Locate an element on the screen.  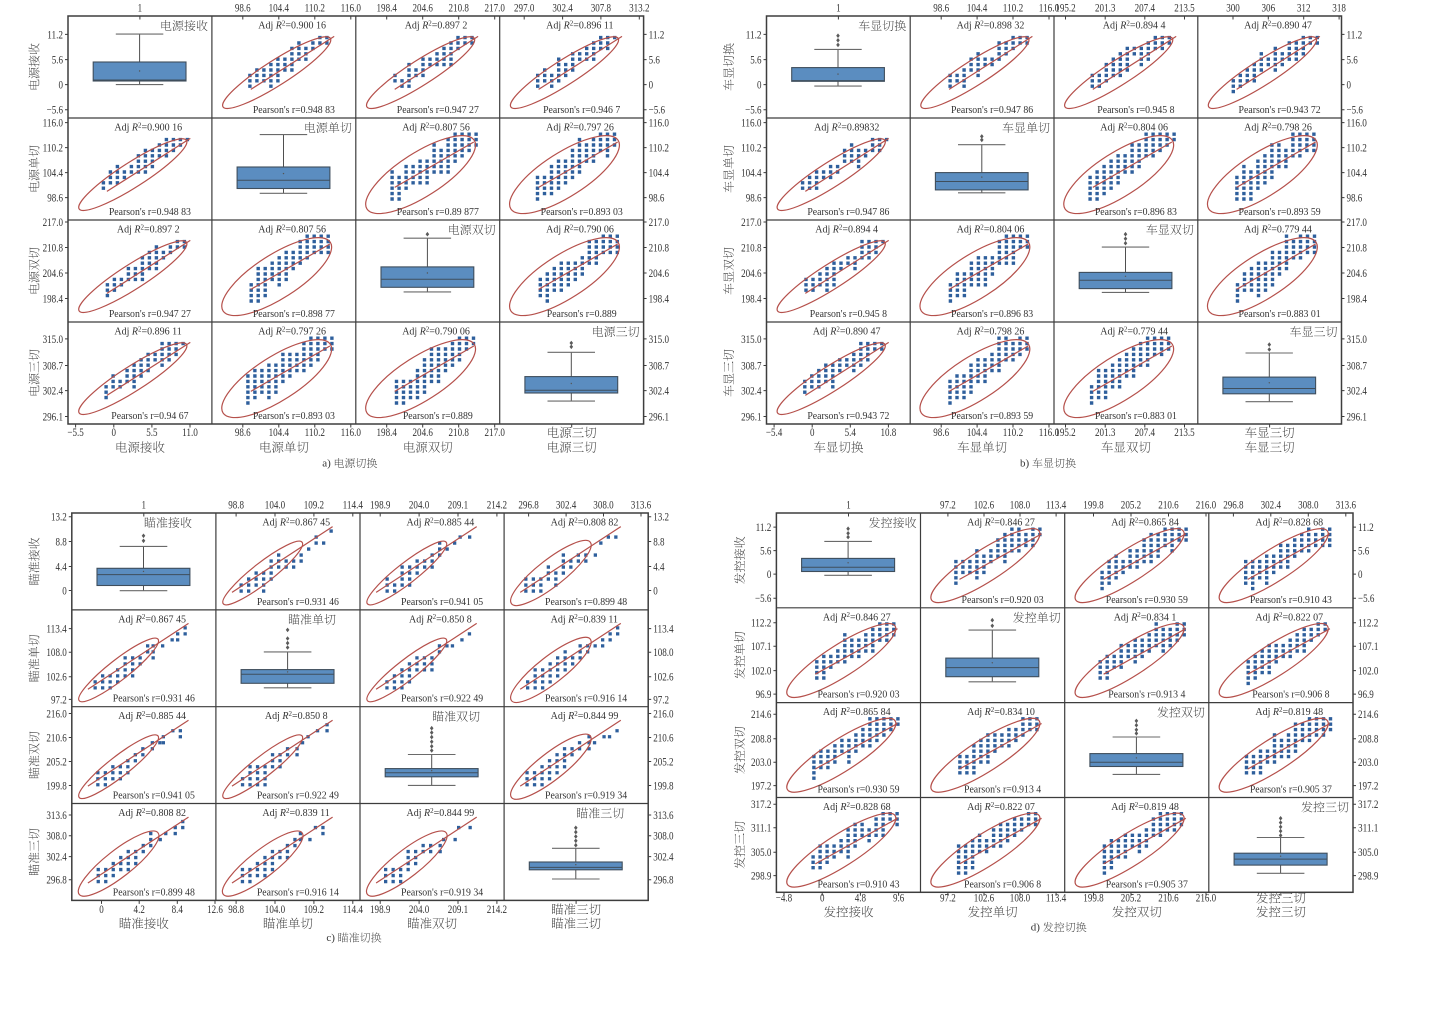
svg-text: 107.1 is located at coordinates (761, 646).